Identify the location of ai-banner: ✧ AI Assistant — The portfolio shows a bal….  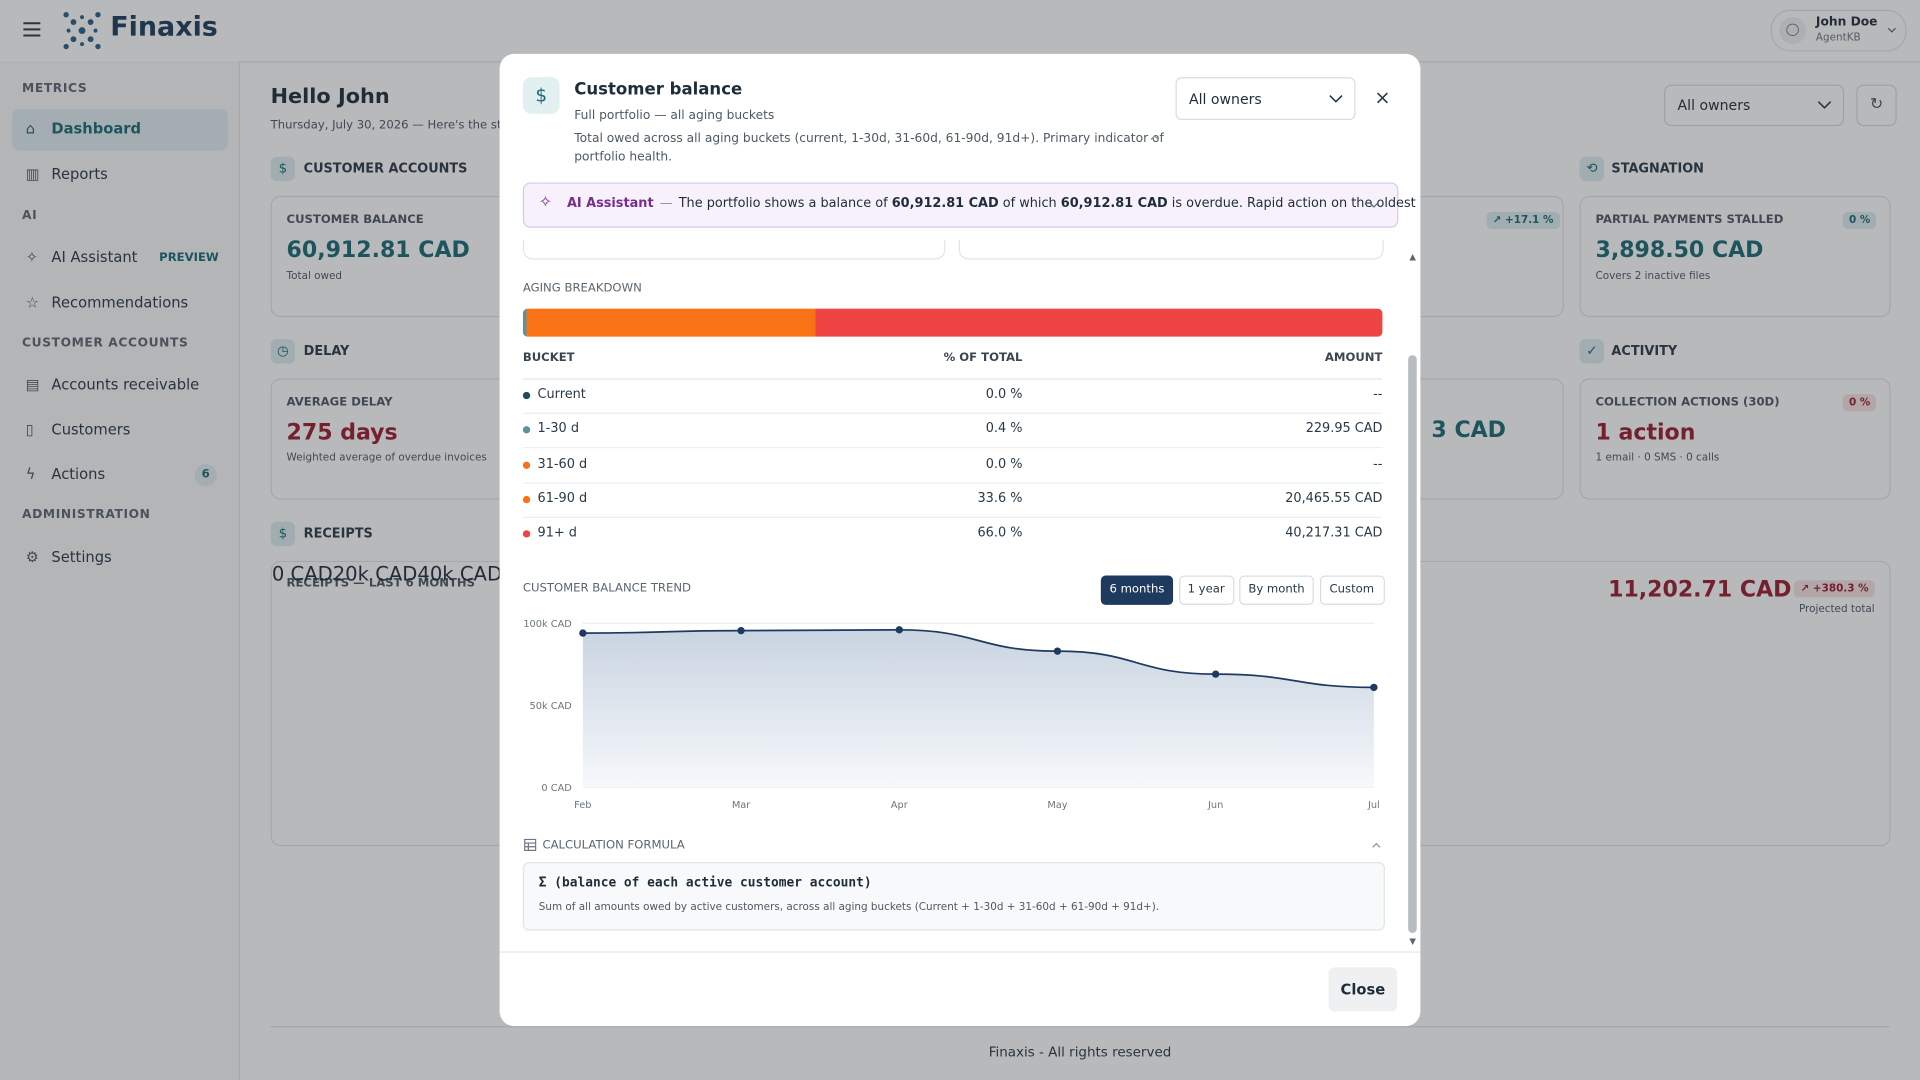
(971, 205).